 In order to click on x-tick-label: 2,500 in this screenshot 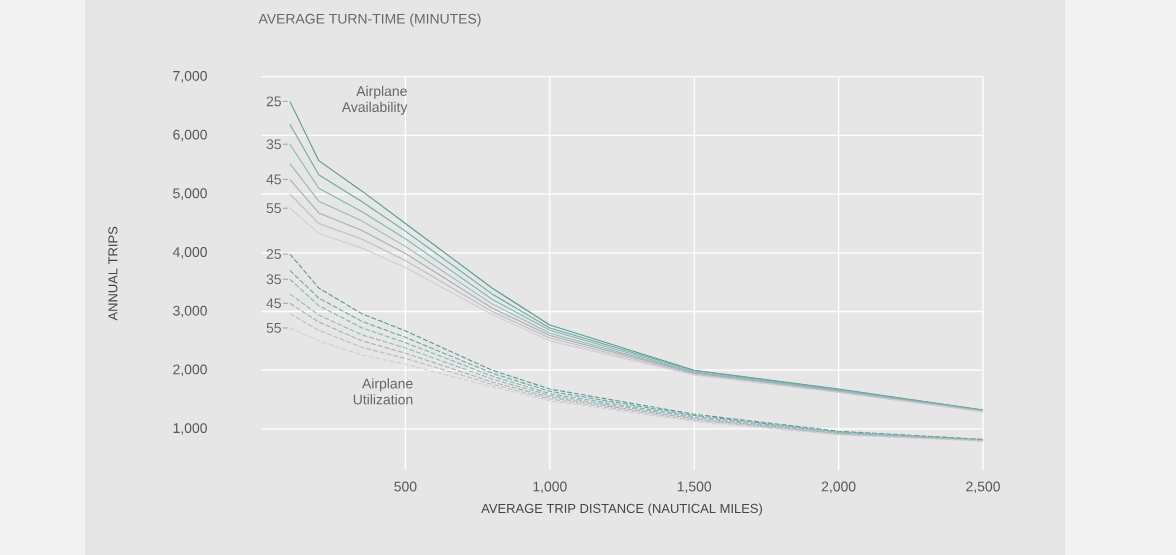, I will do `click(983, 487)`.